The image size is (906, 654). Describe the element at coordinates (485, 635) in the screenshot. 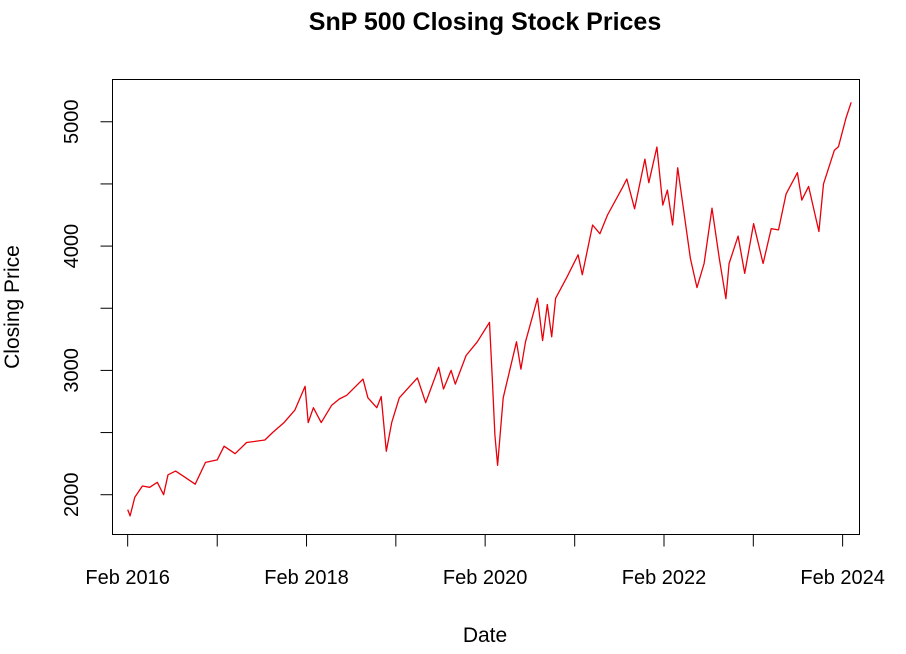

I see `x-axis-title: Date` at that location.